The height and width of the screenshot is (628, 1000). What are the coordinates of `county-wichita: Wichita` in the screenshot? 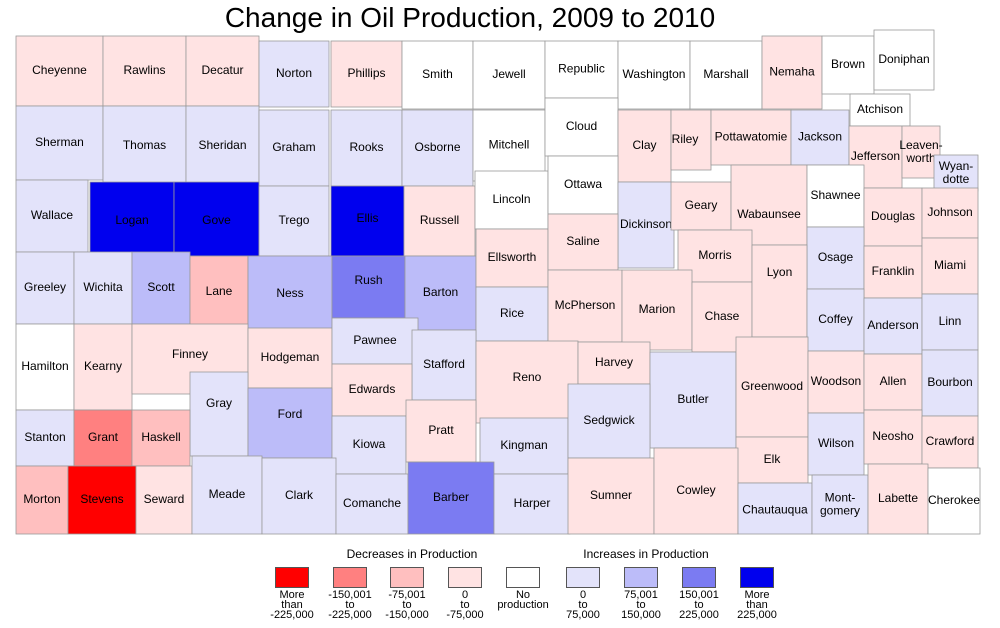 It's located at (103, 288).